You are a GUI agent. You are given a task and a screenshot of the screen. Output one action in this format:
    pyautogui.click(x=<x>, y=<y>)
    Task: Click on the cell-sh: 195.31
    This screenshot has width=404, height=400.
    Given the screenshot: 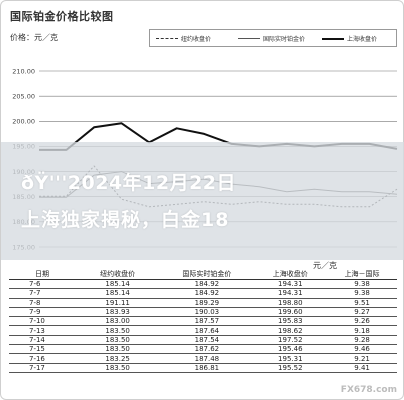 What is the action you would take?
    pyautogui.click(x=290, y=358)
    